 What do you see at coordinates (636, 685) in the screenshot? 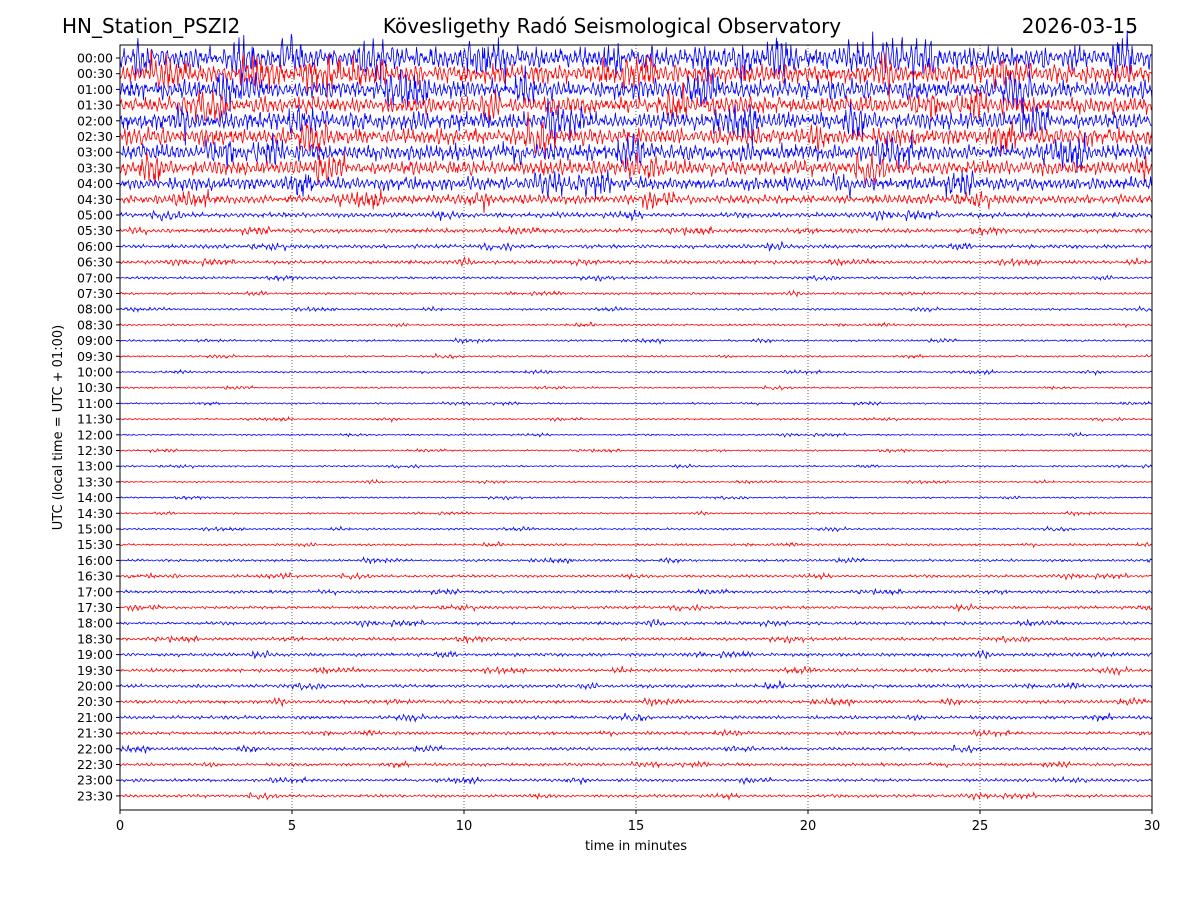
I see `trace-2000` at bounding box center [636, 685].